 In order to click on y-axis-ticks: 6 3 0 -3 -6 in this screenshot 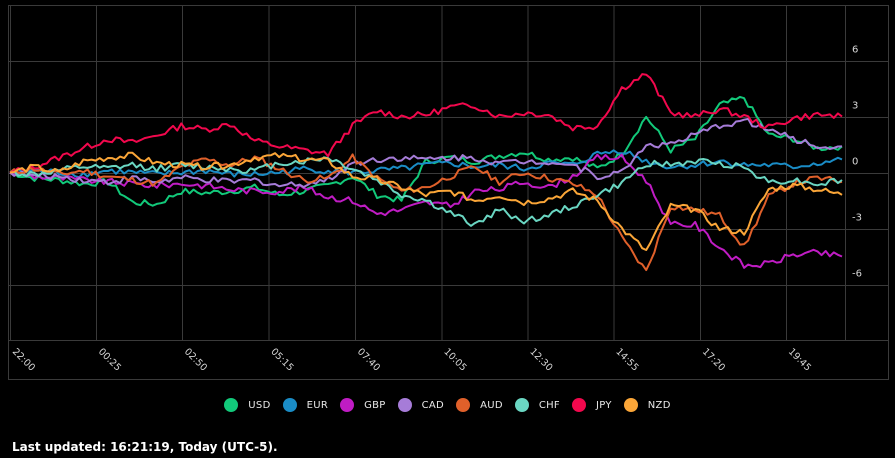, I will do `click(857, 162)`.